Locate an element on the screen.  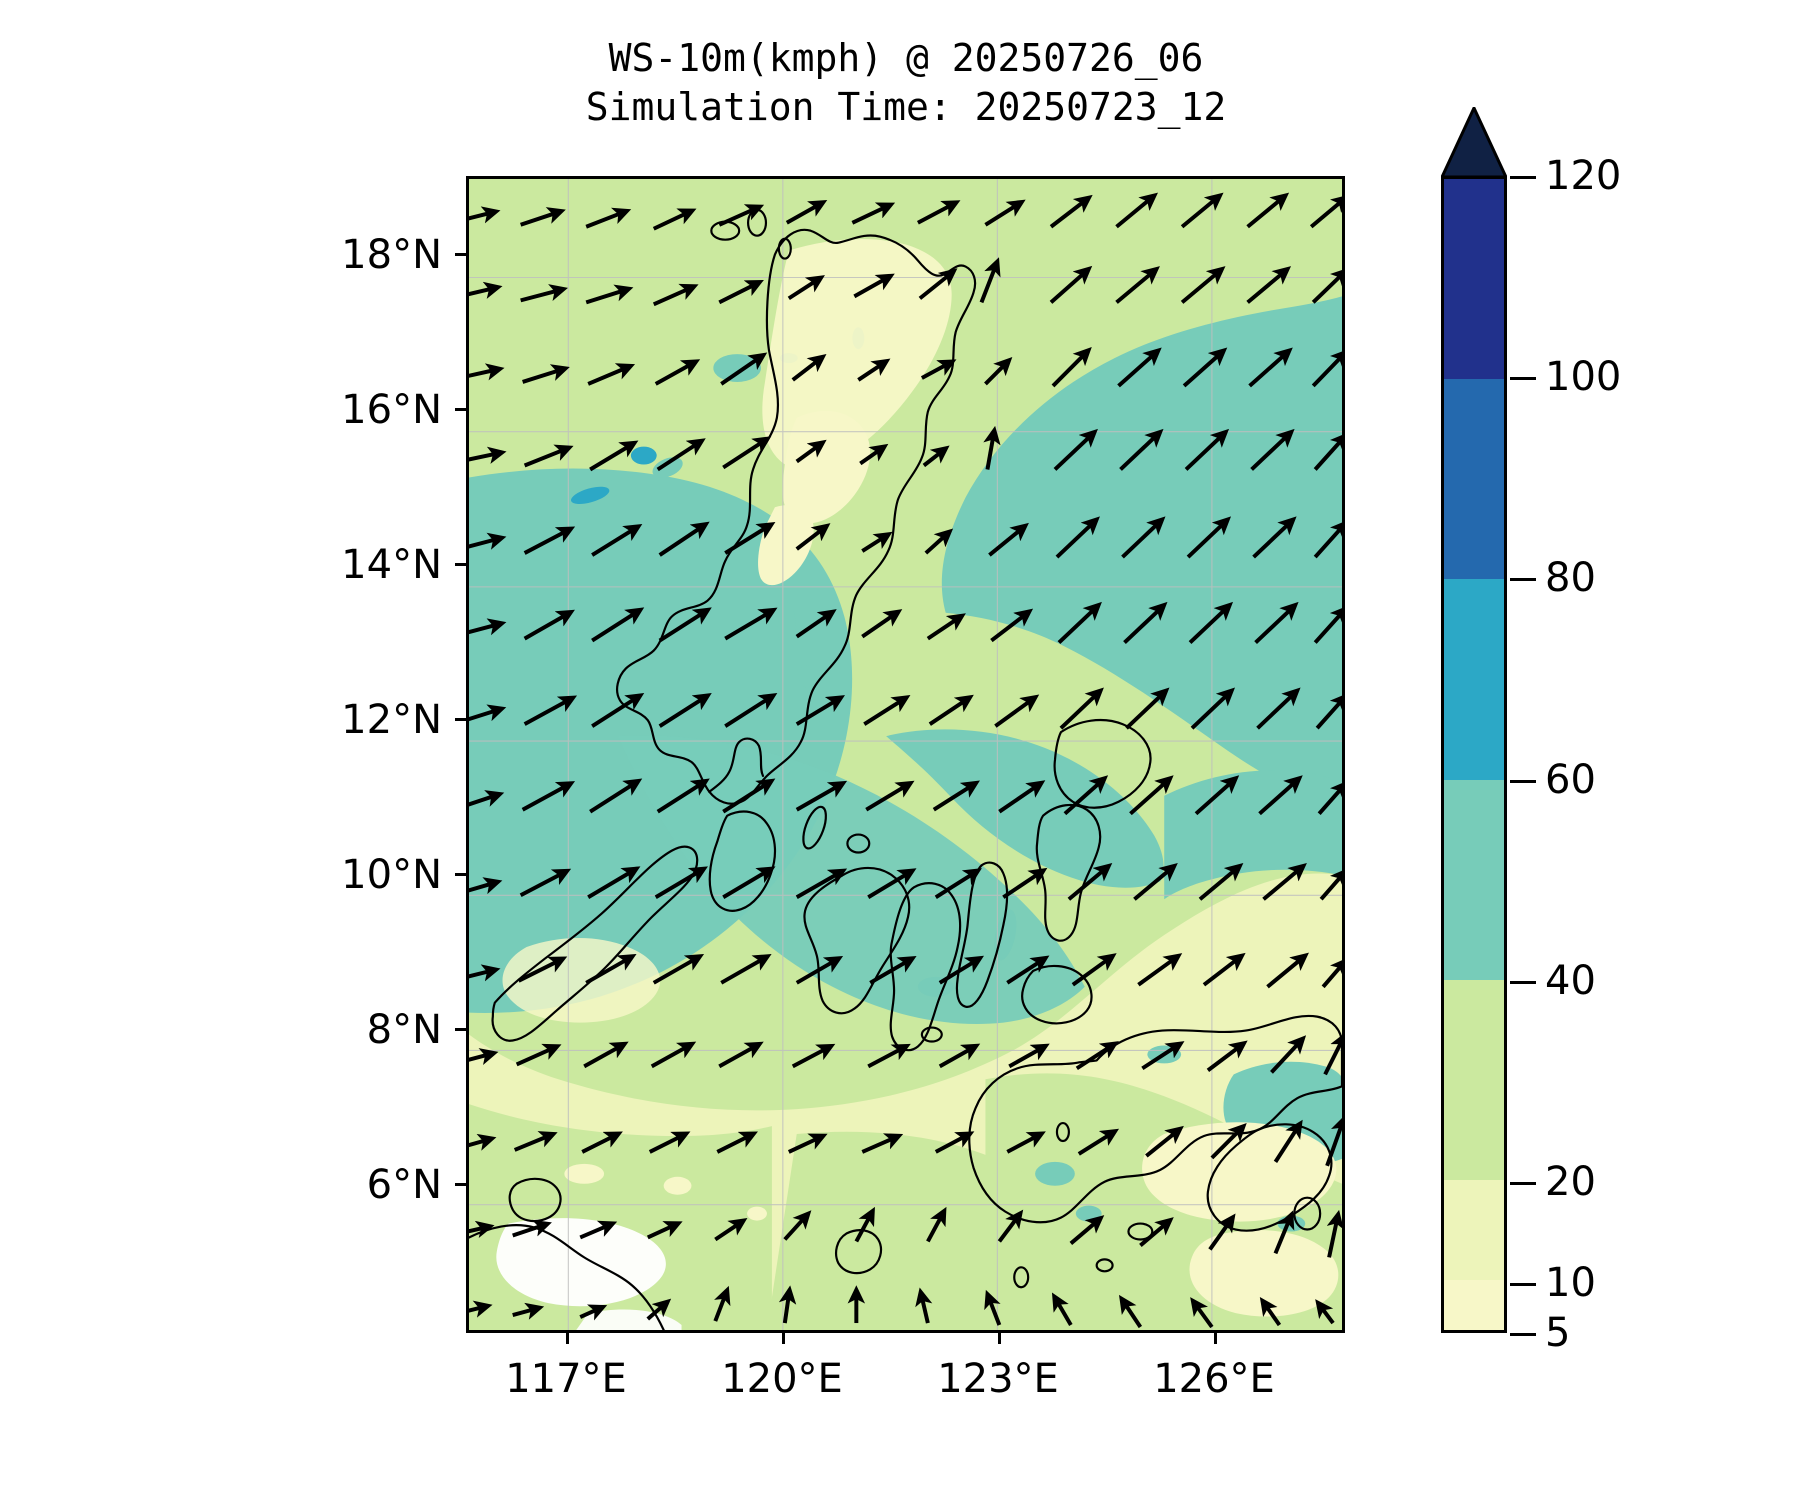
colorbar-extend-arrow is located at coordinates (1474, 143).